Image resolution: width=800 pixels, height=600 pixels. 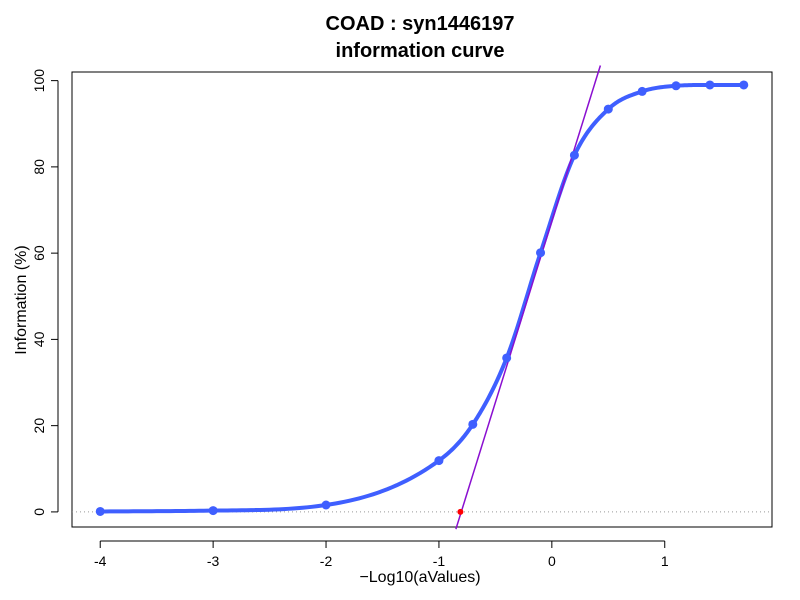 What do you see at coordinates (420, 51) in the screenshot?
I see `chart-subtitle: information curve` at bounding box center [420, 51].